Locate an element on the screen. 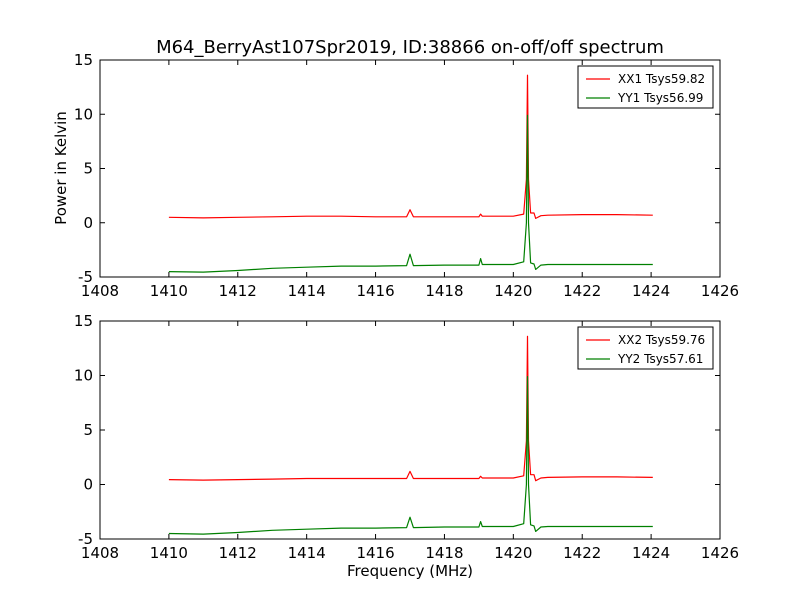  legend-entry: YY2 Tsys57.61 is located at coordinates (660, 359).